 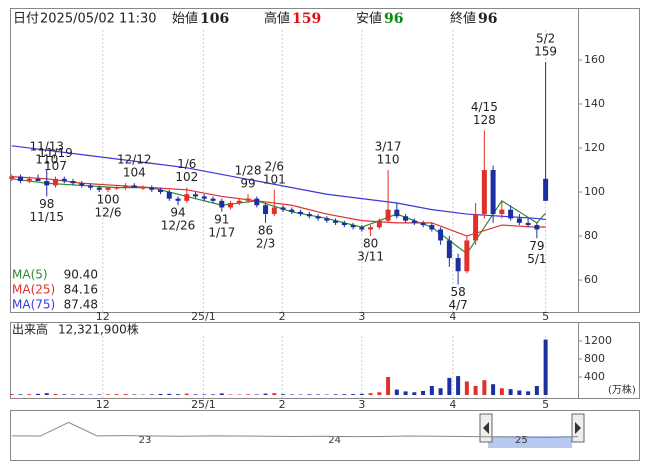 What do you see at coordinates (247, 184) in the screenshot?
I see `annotation-value: 99` at bounding box center [247, 184].